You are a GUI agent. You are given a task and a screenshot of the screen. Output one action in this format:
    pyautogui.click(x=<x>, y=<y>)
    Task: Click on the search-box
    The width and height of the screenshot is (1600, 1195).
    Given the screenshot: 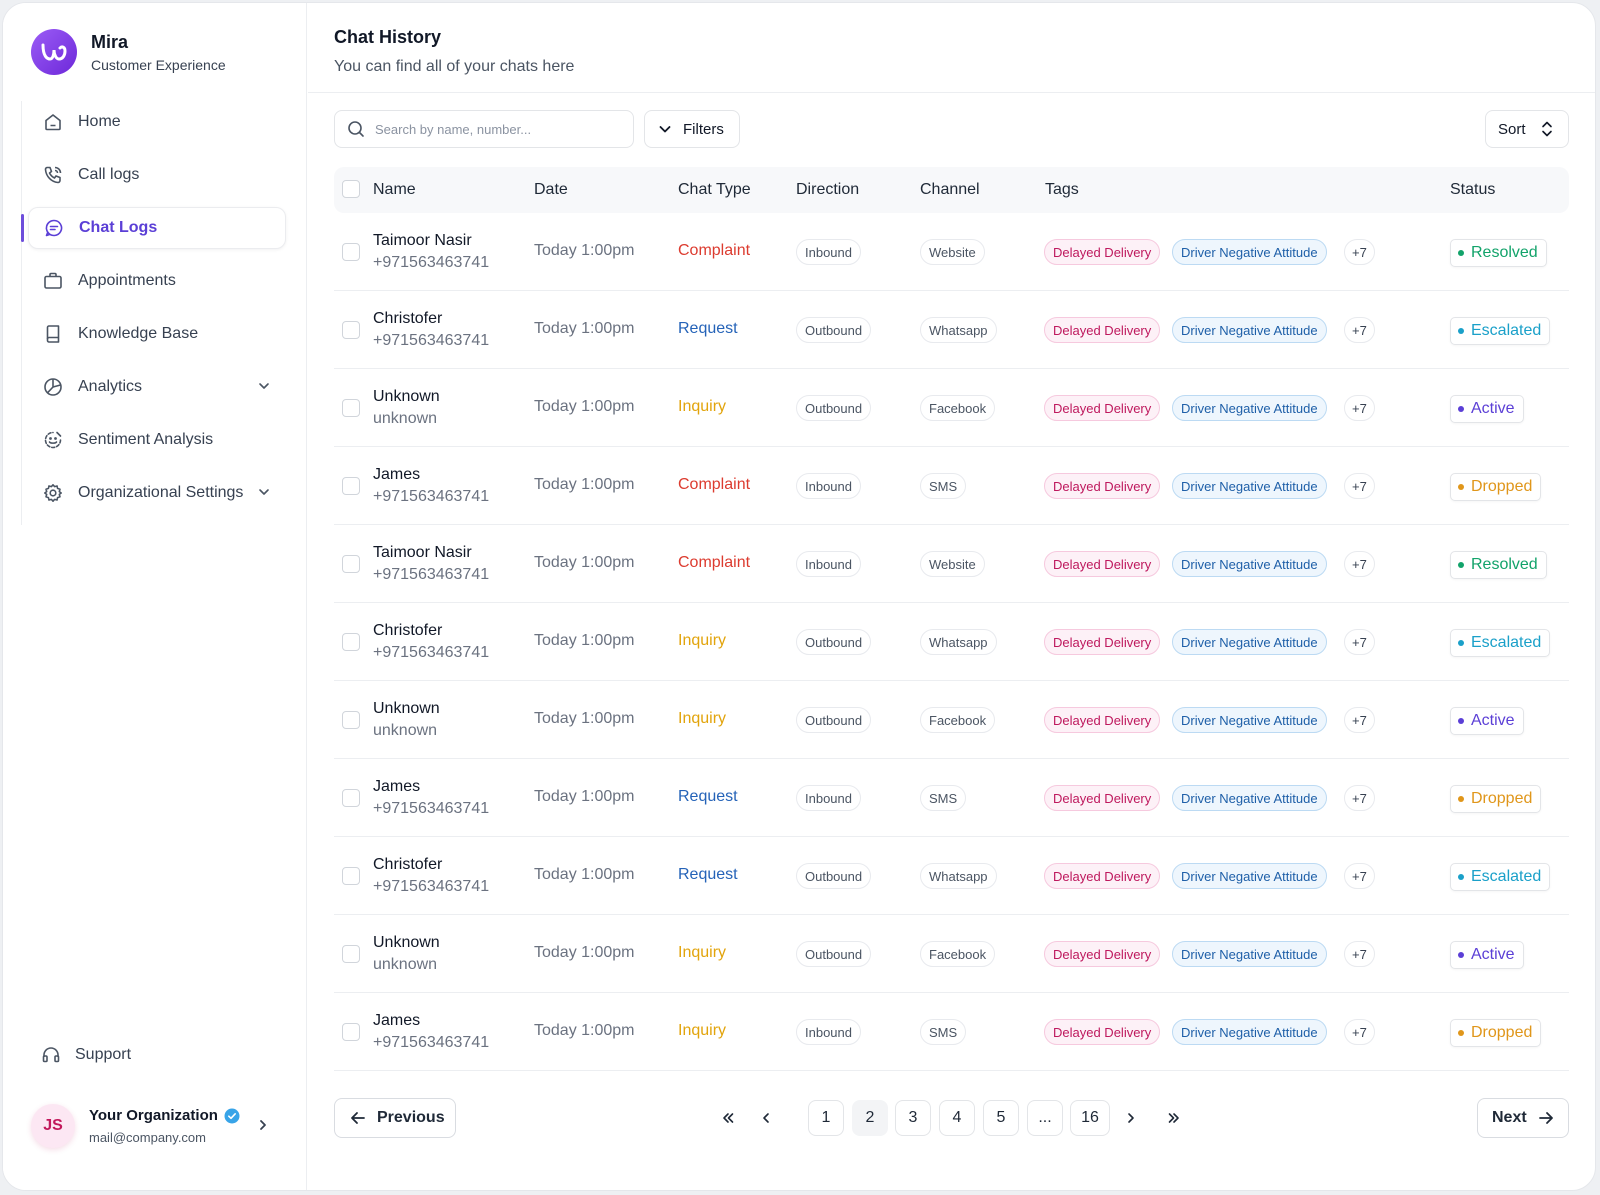 What is the action you would take?
    pyautogui.click(x=484, y=129)
    